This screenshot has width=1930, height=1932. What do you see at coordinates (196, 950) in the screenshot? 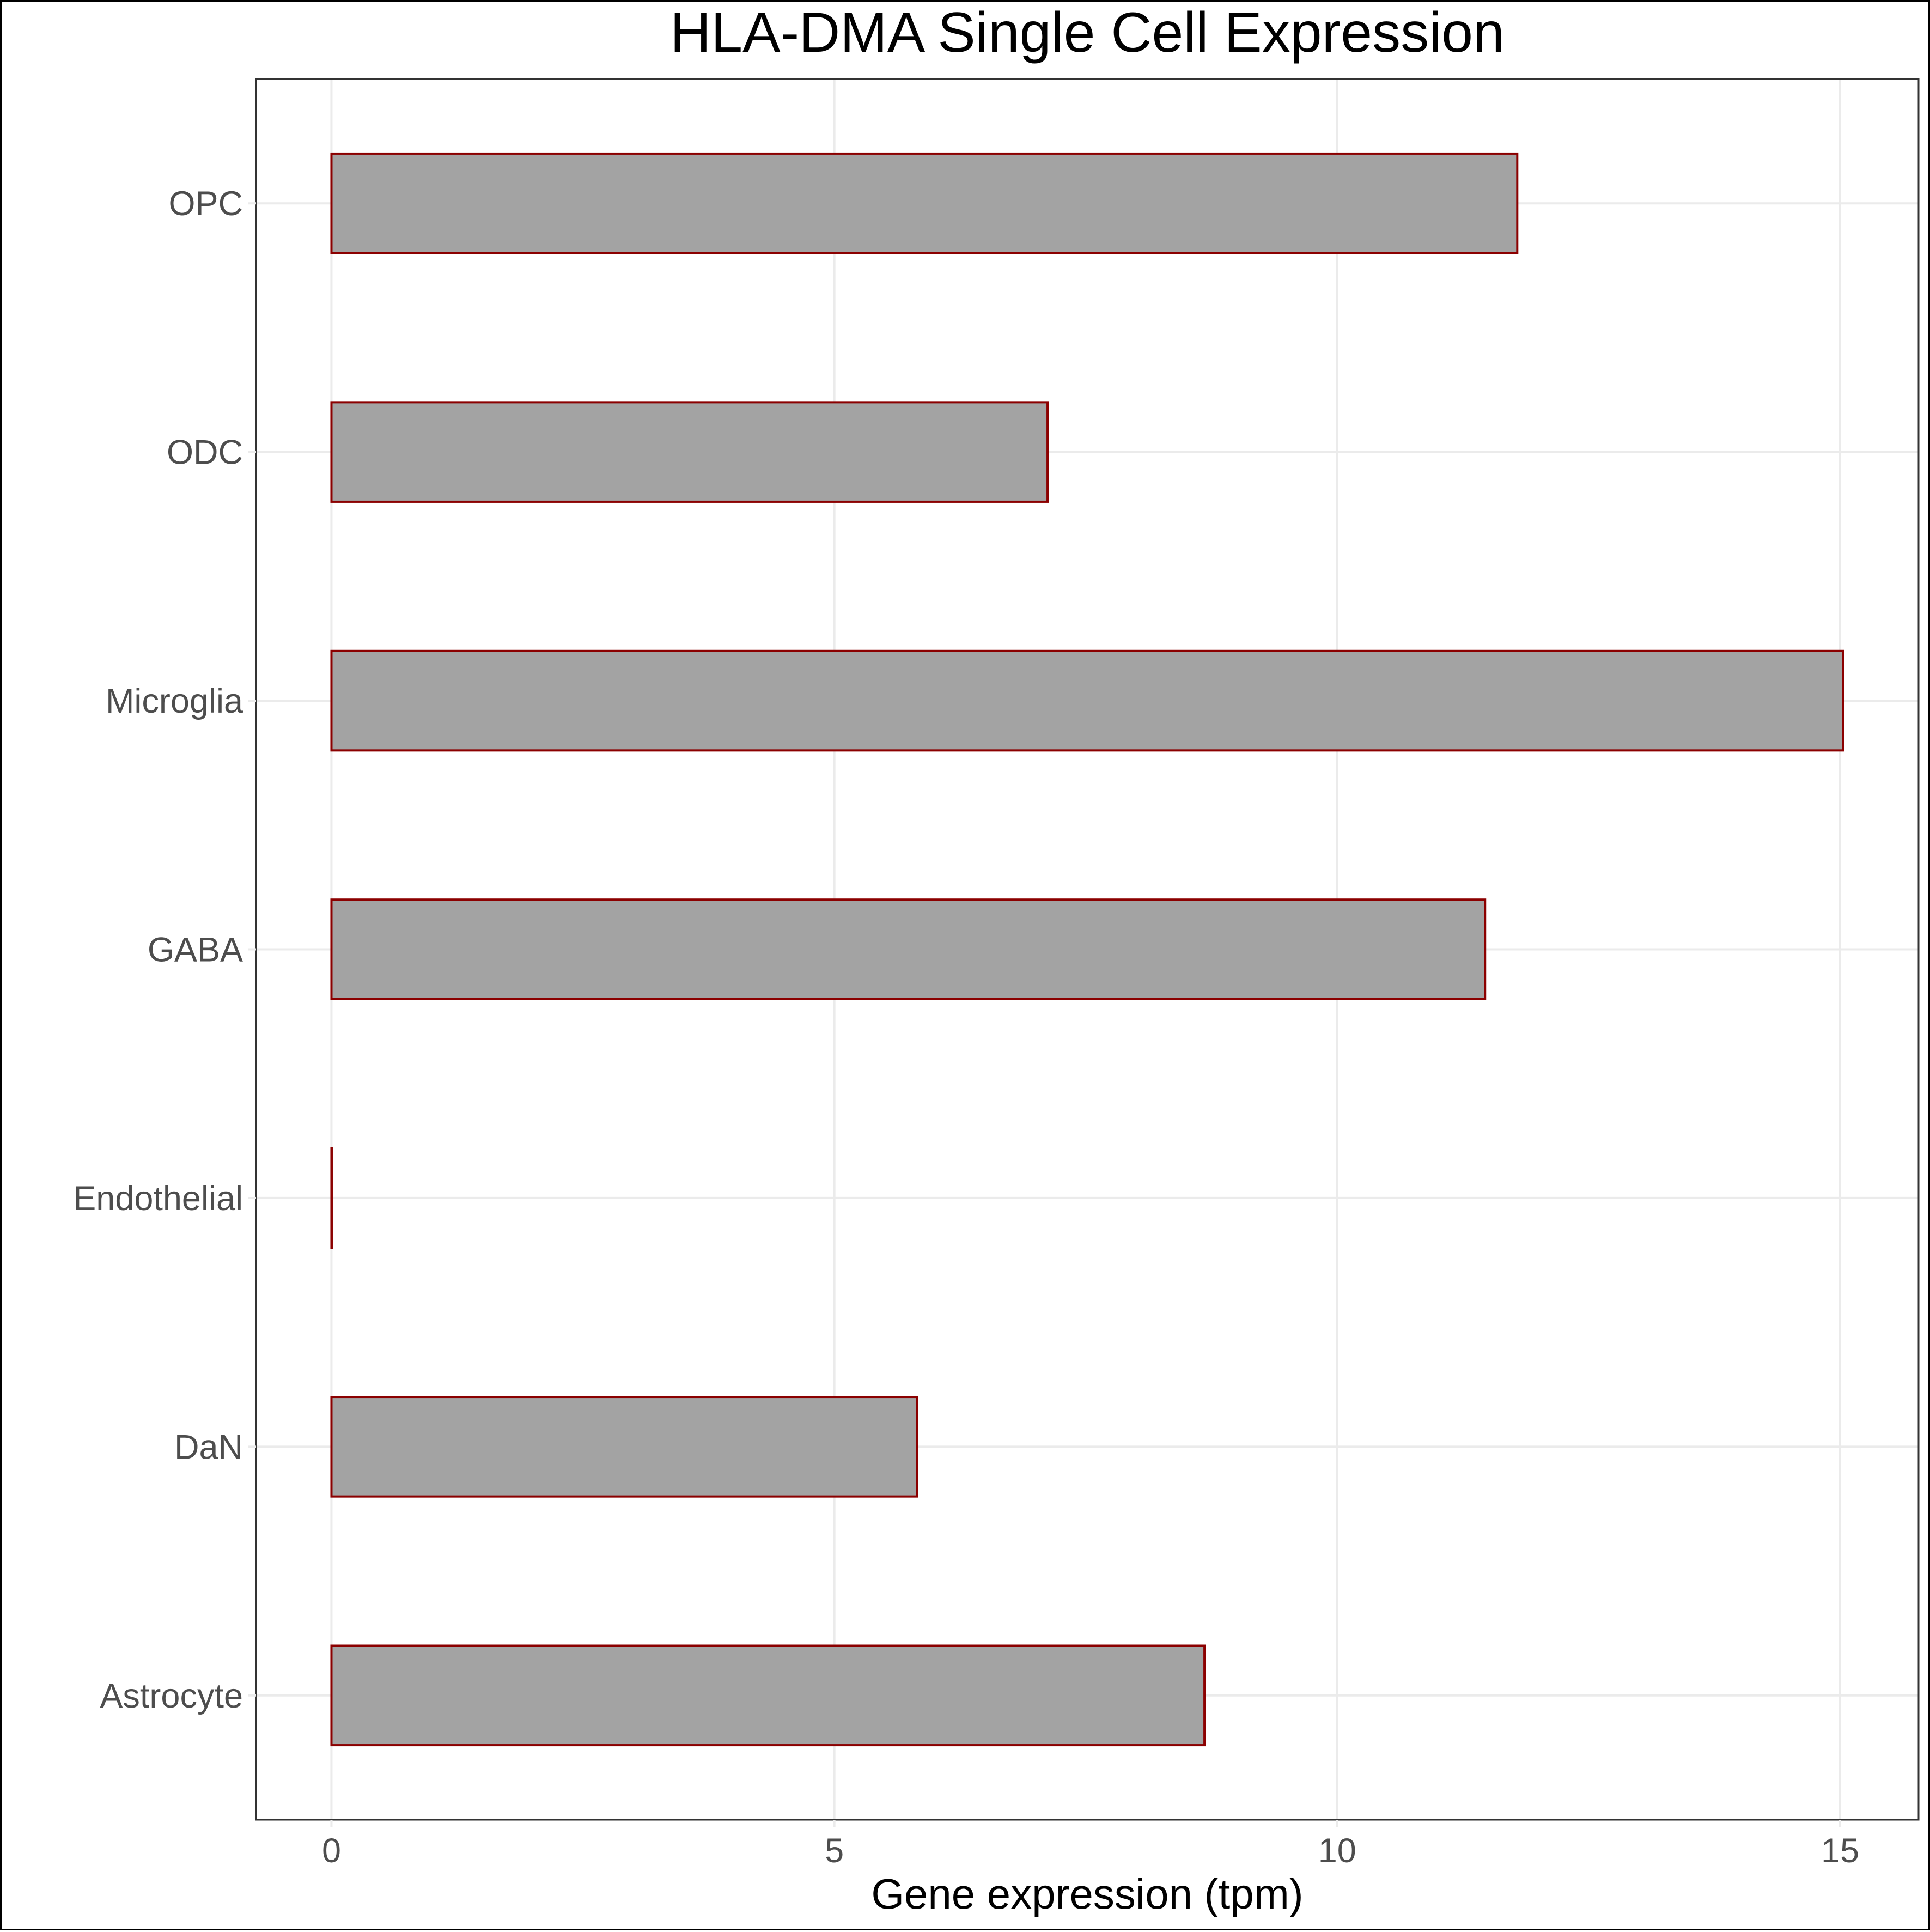
I see `y-tick-label: GABA` at bounding box center [196, 950].